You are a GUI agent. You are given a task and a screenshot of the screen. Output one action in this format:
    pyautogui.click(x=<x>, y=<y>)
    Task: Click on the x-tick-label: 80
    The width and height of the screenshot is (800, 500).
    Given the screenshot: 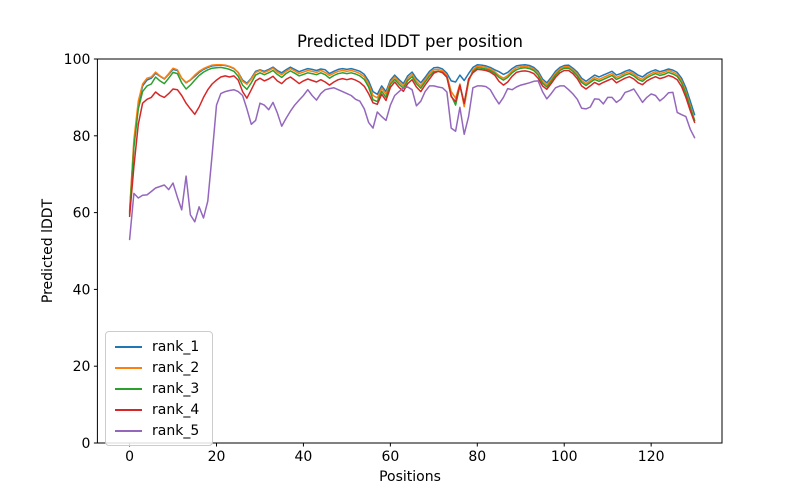 What is the action you would take?
    pyautogui.click(x=477, y=457)
    